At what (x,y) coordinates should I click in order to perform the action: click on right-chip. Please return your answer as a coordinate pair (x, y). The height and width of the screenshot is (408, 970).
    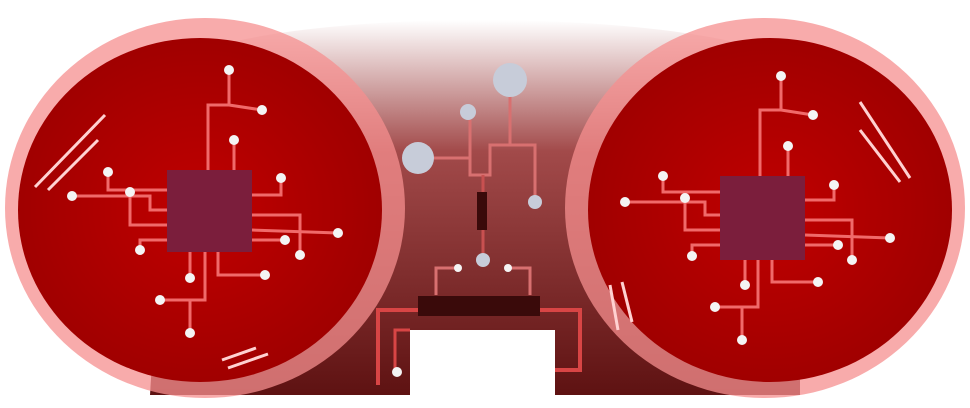
    Looking at the image, I should click on (762, 218).